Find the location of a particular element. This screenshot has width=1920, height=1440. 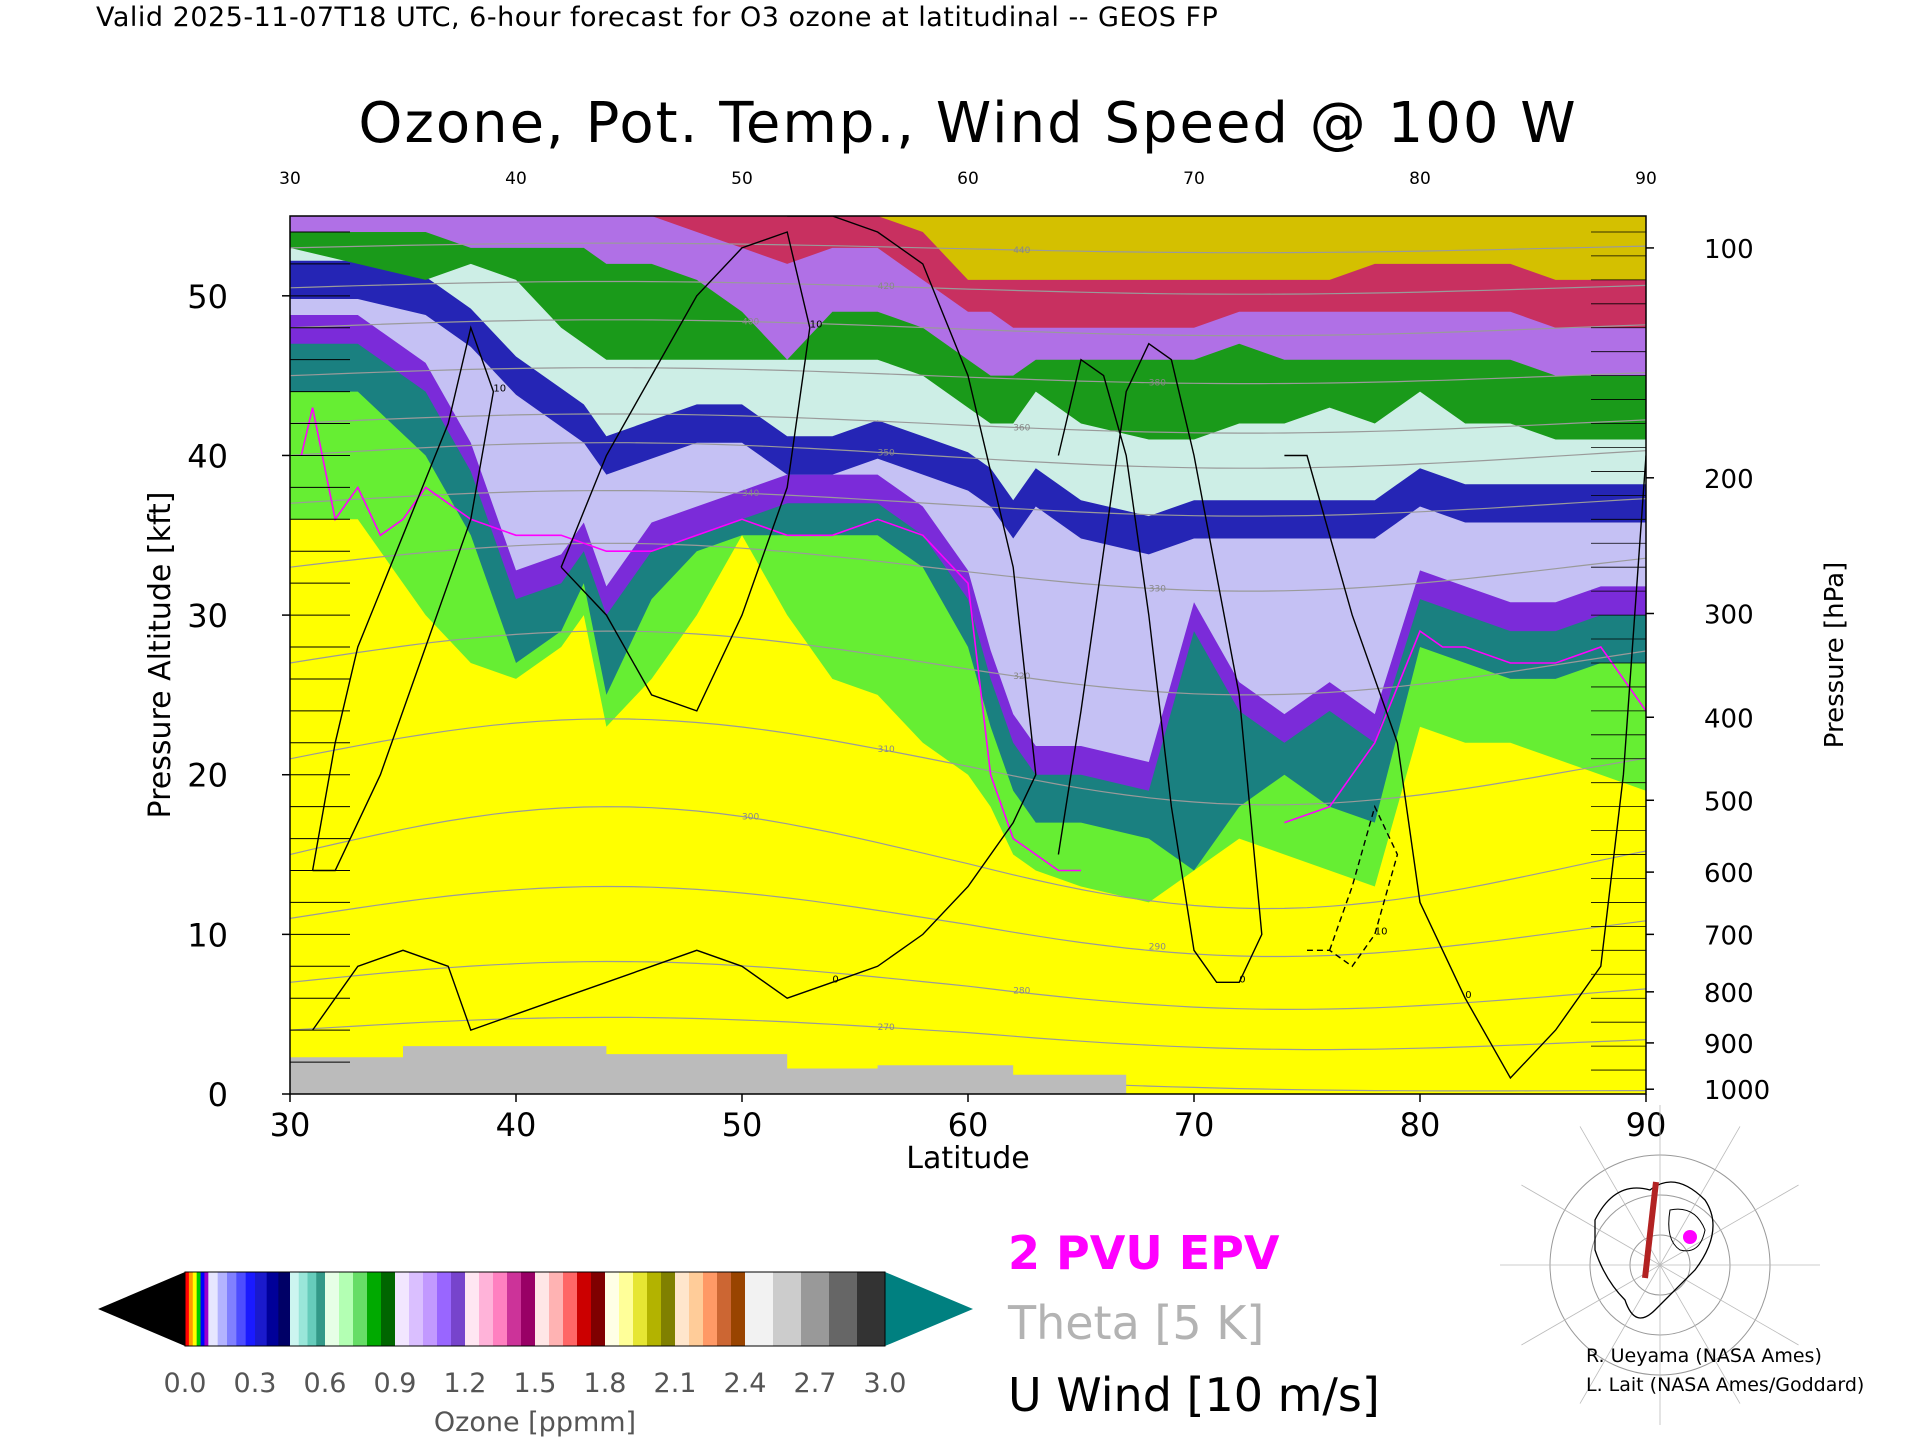

x-tick-label-90: 90 is located at coordinates (1646, 1125).